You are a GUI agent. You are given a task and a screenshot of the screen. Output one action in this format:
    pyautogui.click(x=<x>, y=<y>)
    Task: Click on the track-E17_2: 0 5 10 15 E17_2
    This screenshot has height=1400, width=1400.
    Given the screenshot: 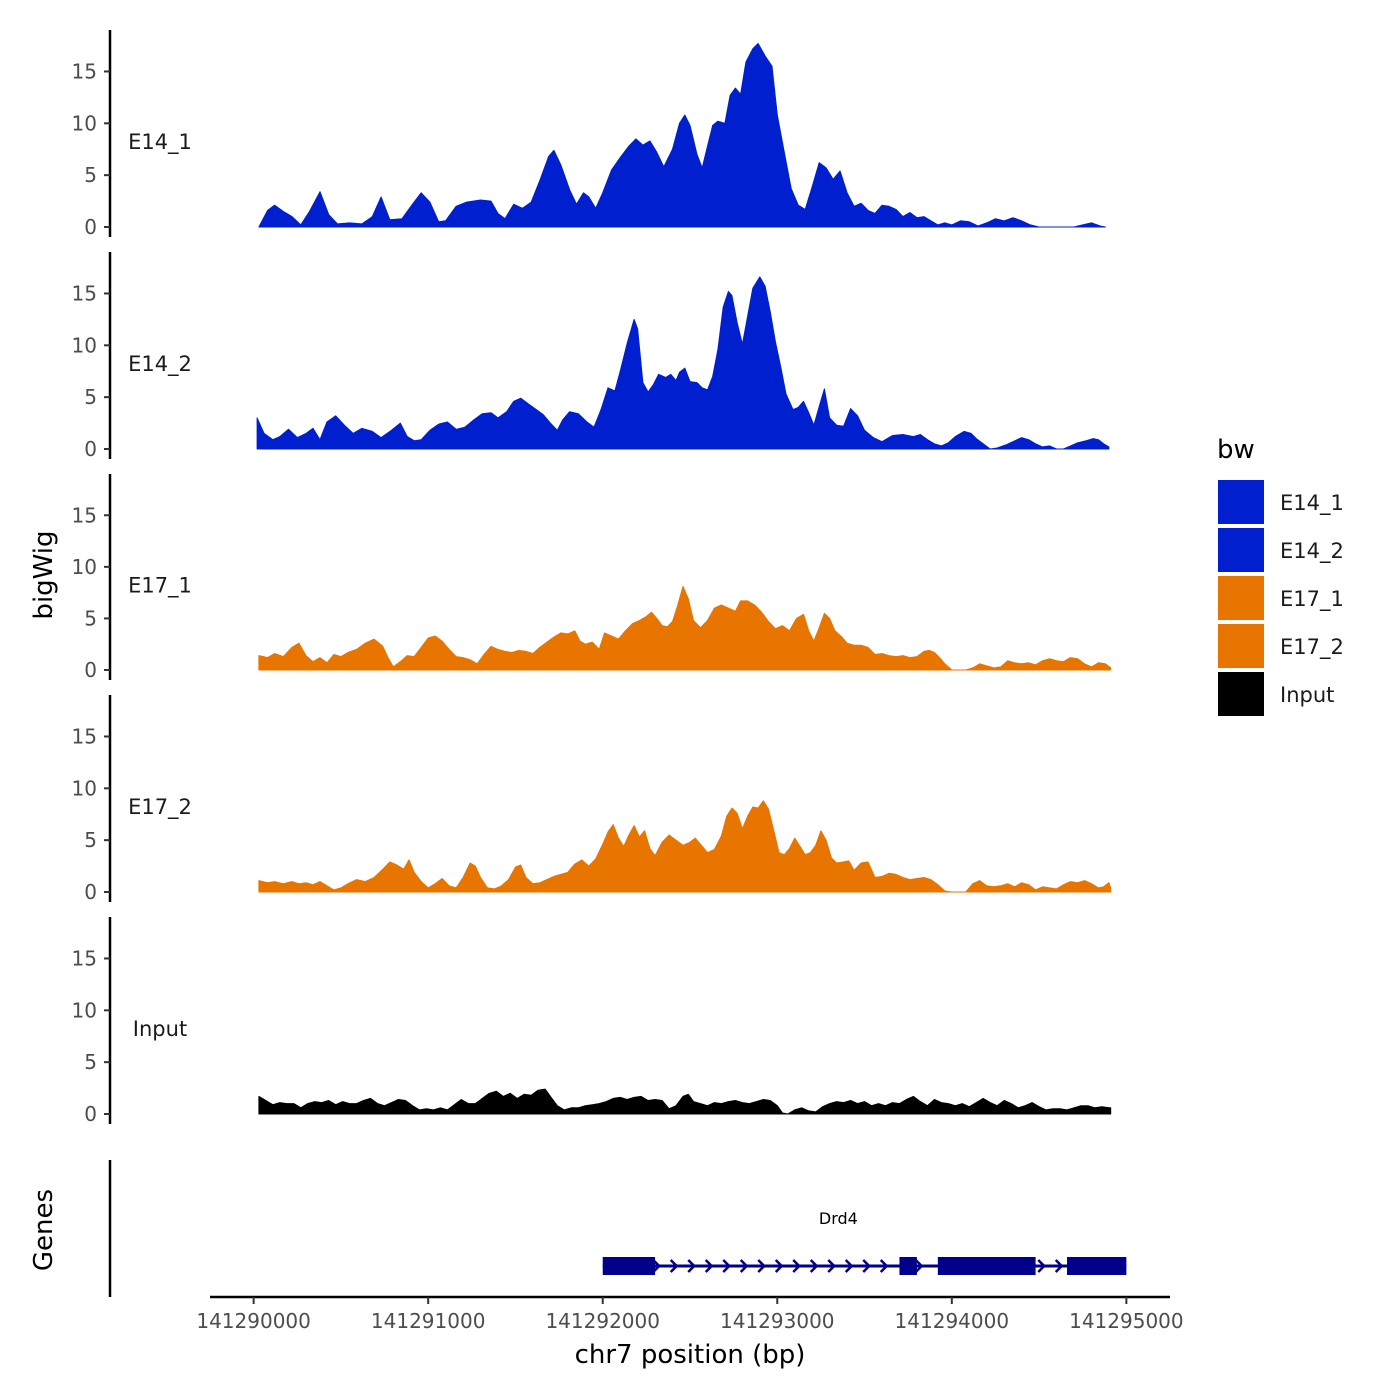 What is the action you would take?
    pyautogui.click(x=592, y=799)
    